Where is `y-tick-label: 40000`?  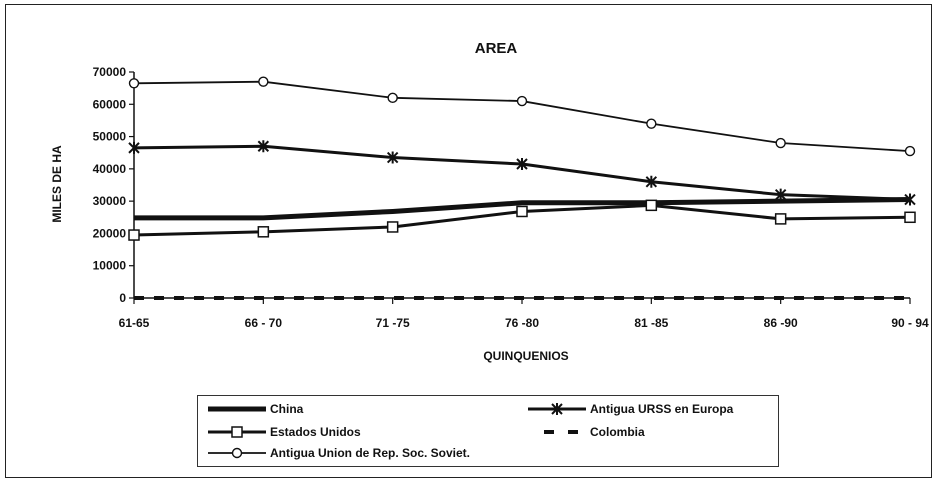
y-tick-label: 40000 is located at coordinates (110, 169).